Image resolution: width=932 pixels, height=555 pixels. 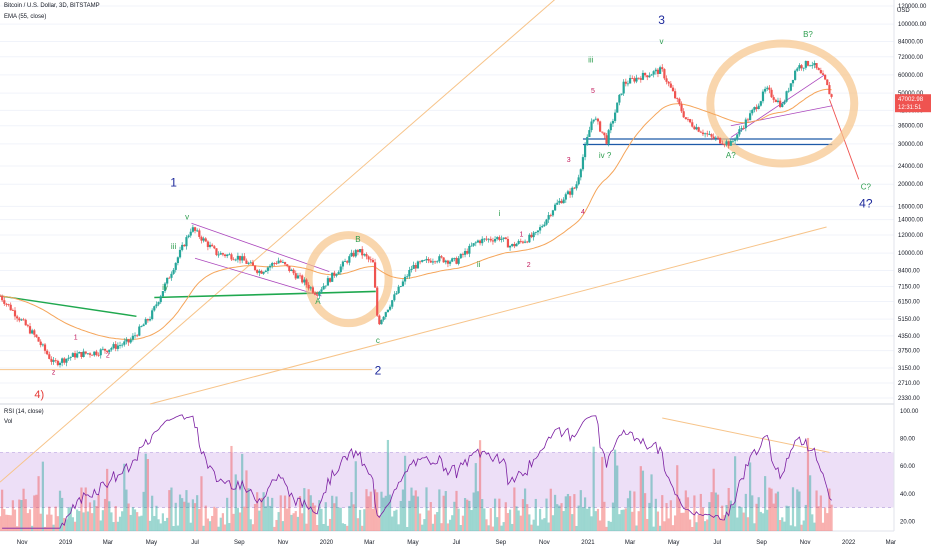 I want to click on vol-legend: Vol, so click(x=8, y=422).